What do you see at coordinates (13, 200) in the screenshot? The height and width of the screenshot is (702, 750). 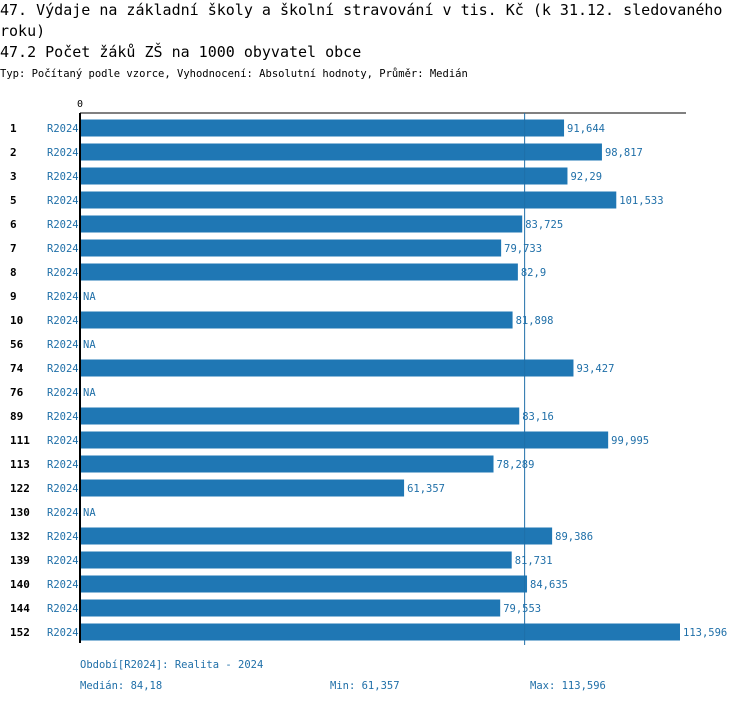 I see `row-id-label: 5` at bounding box center [13, 200].